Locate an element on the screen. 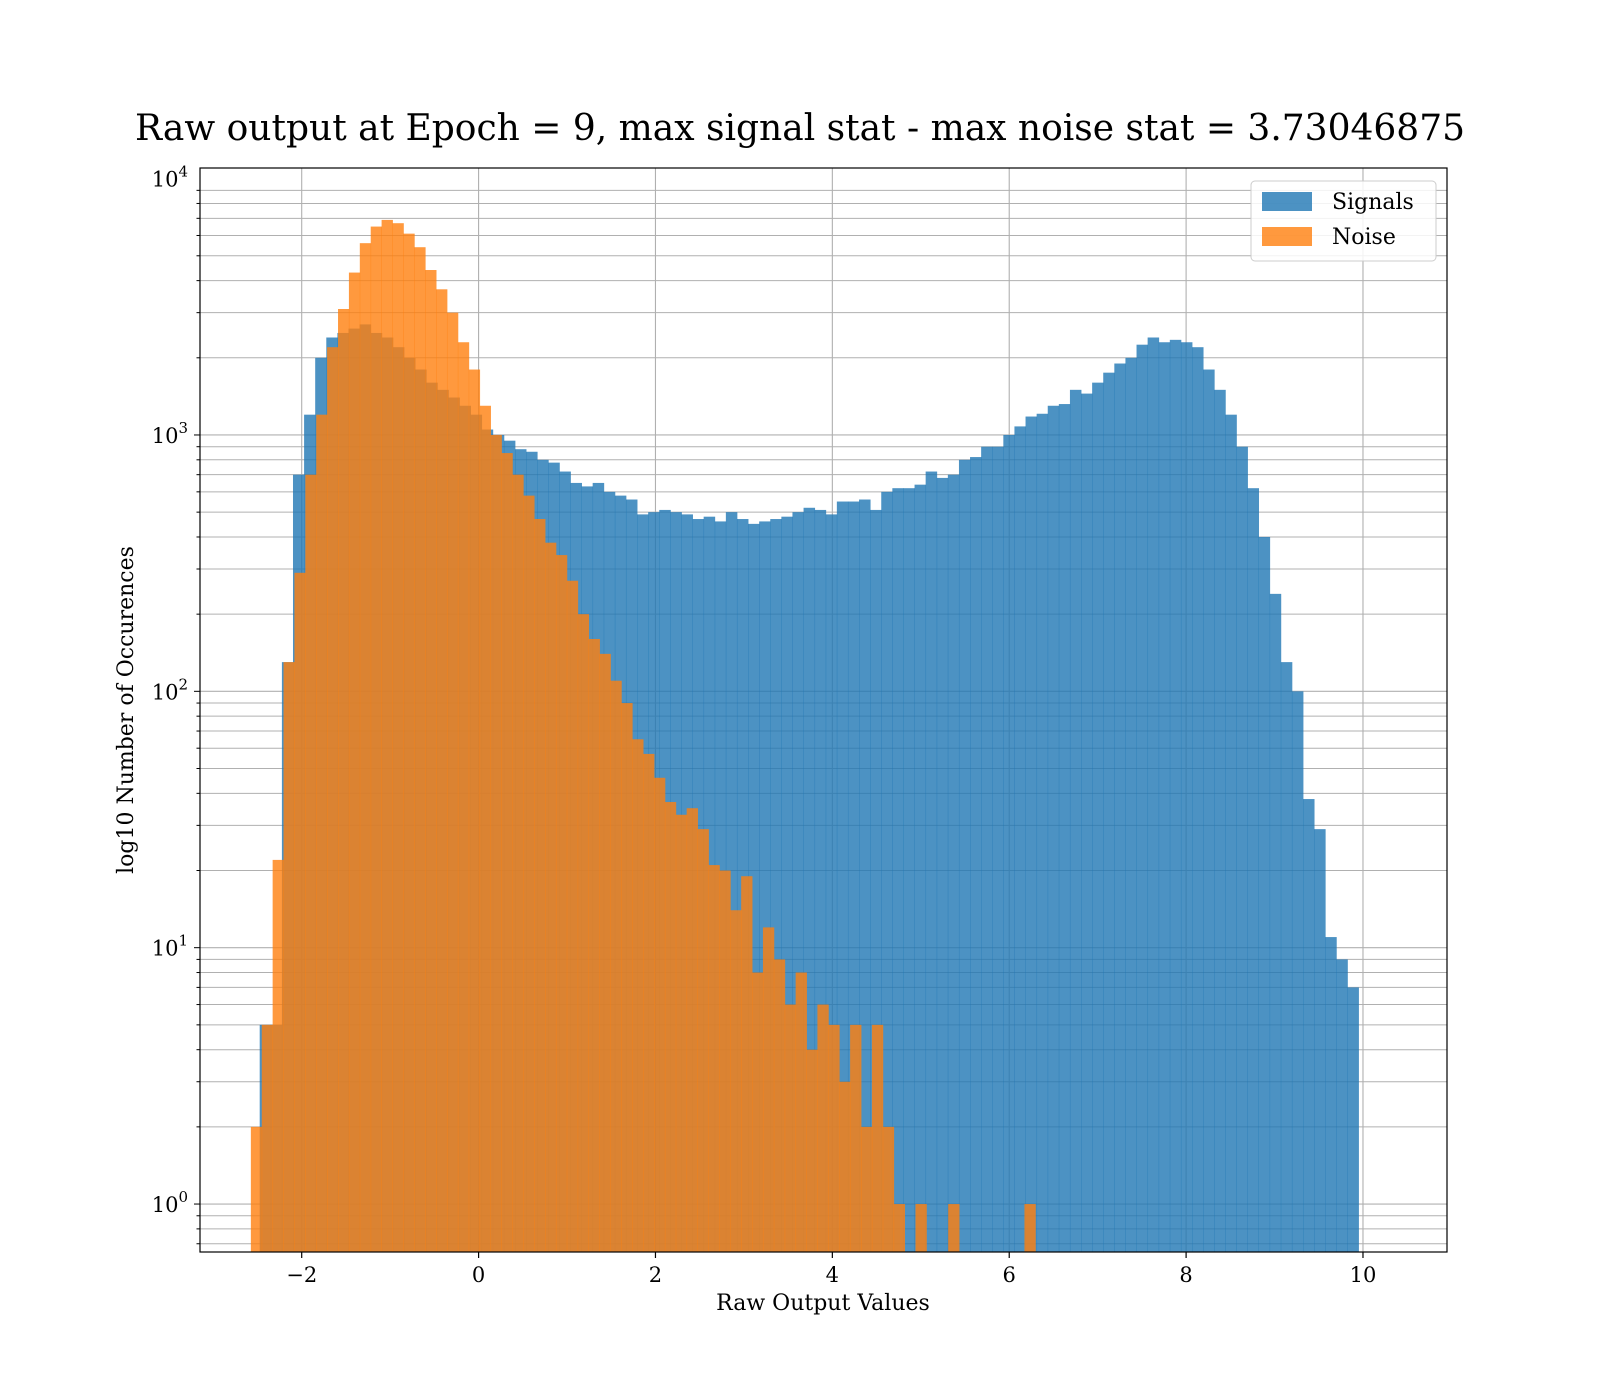 Image resolution: width=1600 pixels, height=1400 pixels. y-tick-label: 10² is located at coordinates (170, 689).